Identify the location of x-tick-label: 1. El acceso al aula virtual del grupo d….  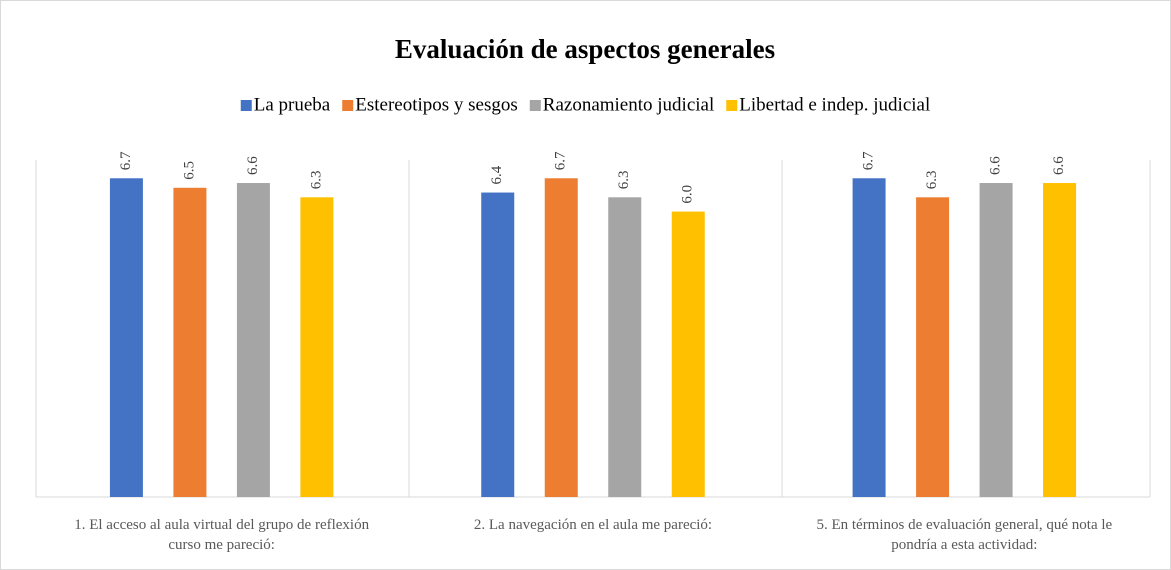
(222, 535).